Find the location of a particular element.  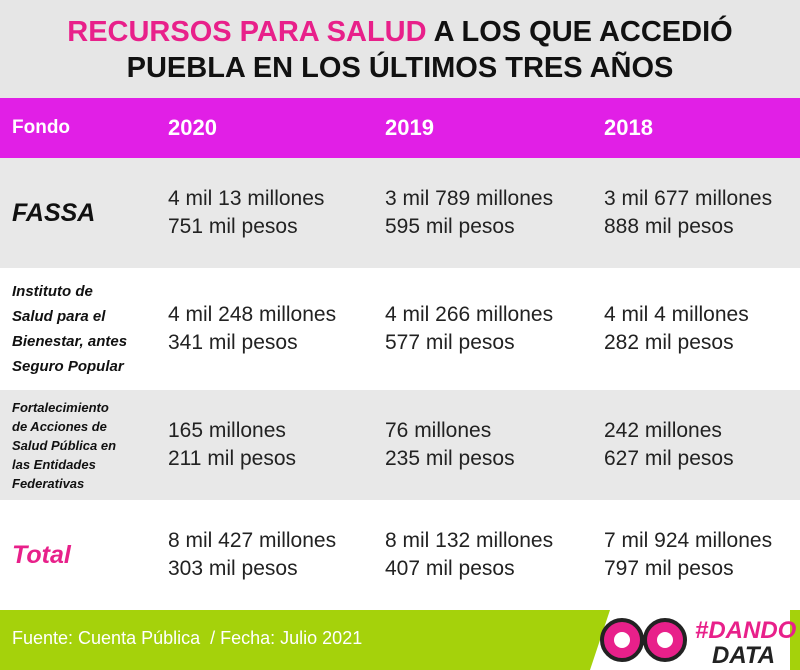

cell-line: 303 mil pesos is located at coordinates (233, 568).